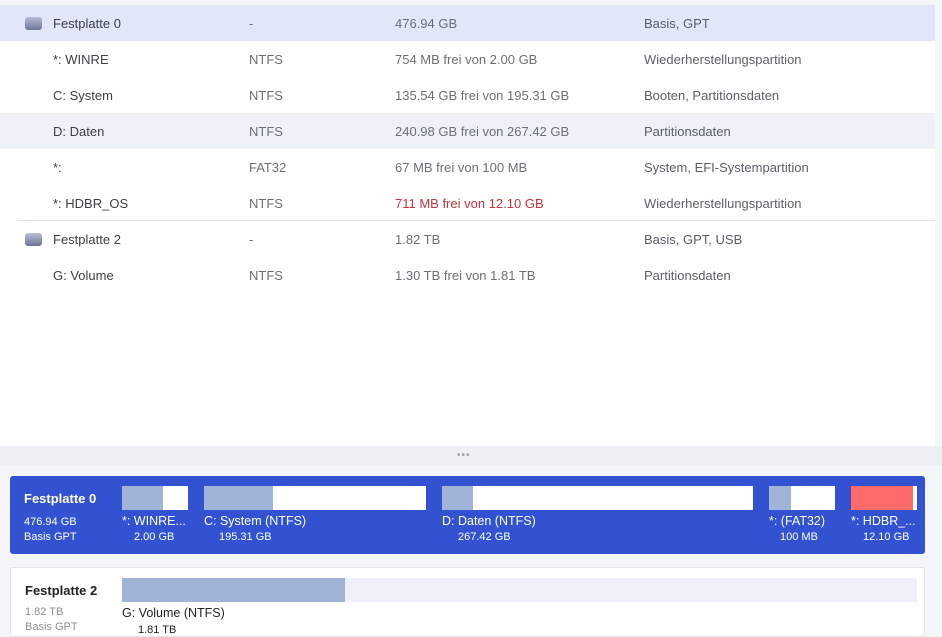 This screenshot has height=637, width=942. I want to click on partition-size: 267.42 GB, so click(484, 537).